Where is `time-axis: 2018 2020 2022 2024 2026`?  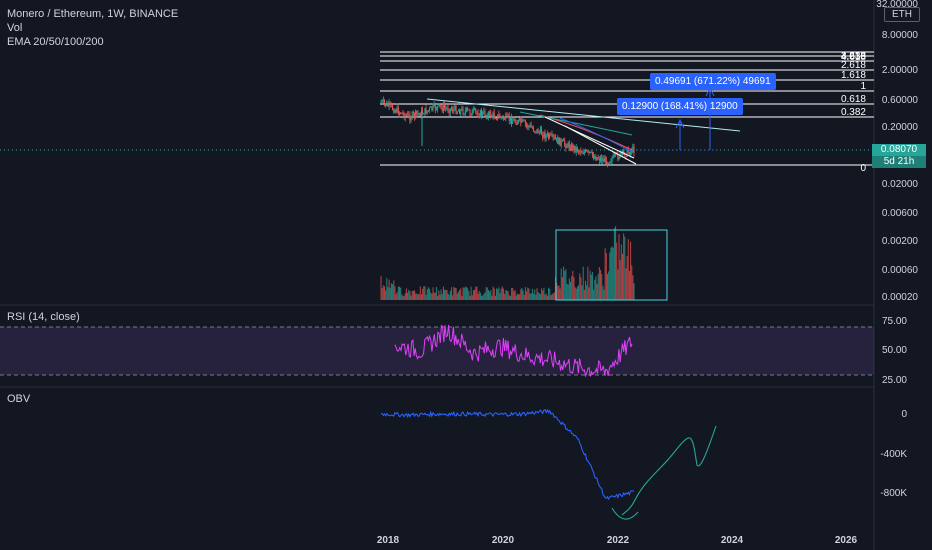
time-axis: 2018 2020 2022 2024 2026 is located at coordinates (617, 540).